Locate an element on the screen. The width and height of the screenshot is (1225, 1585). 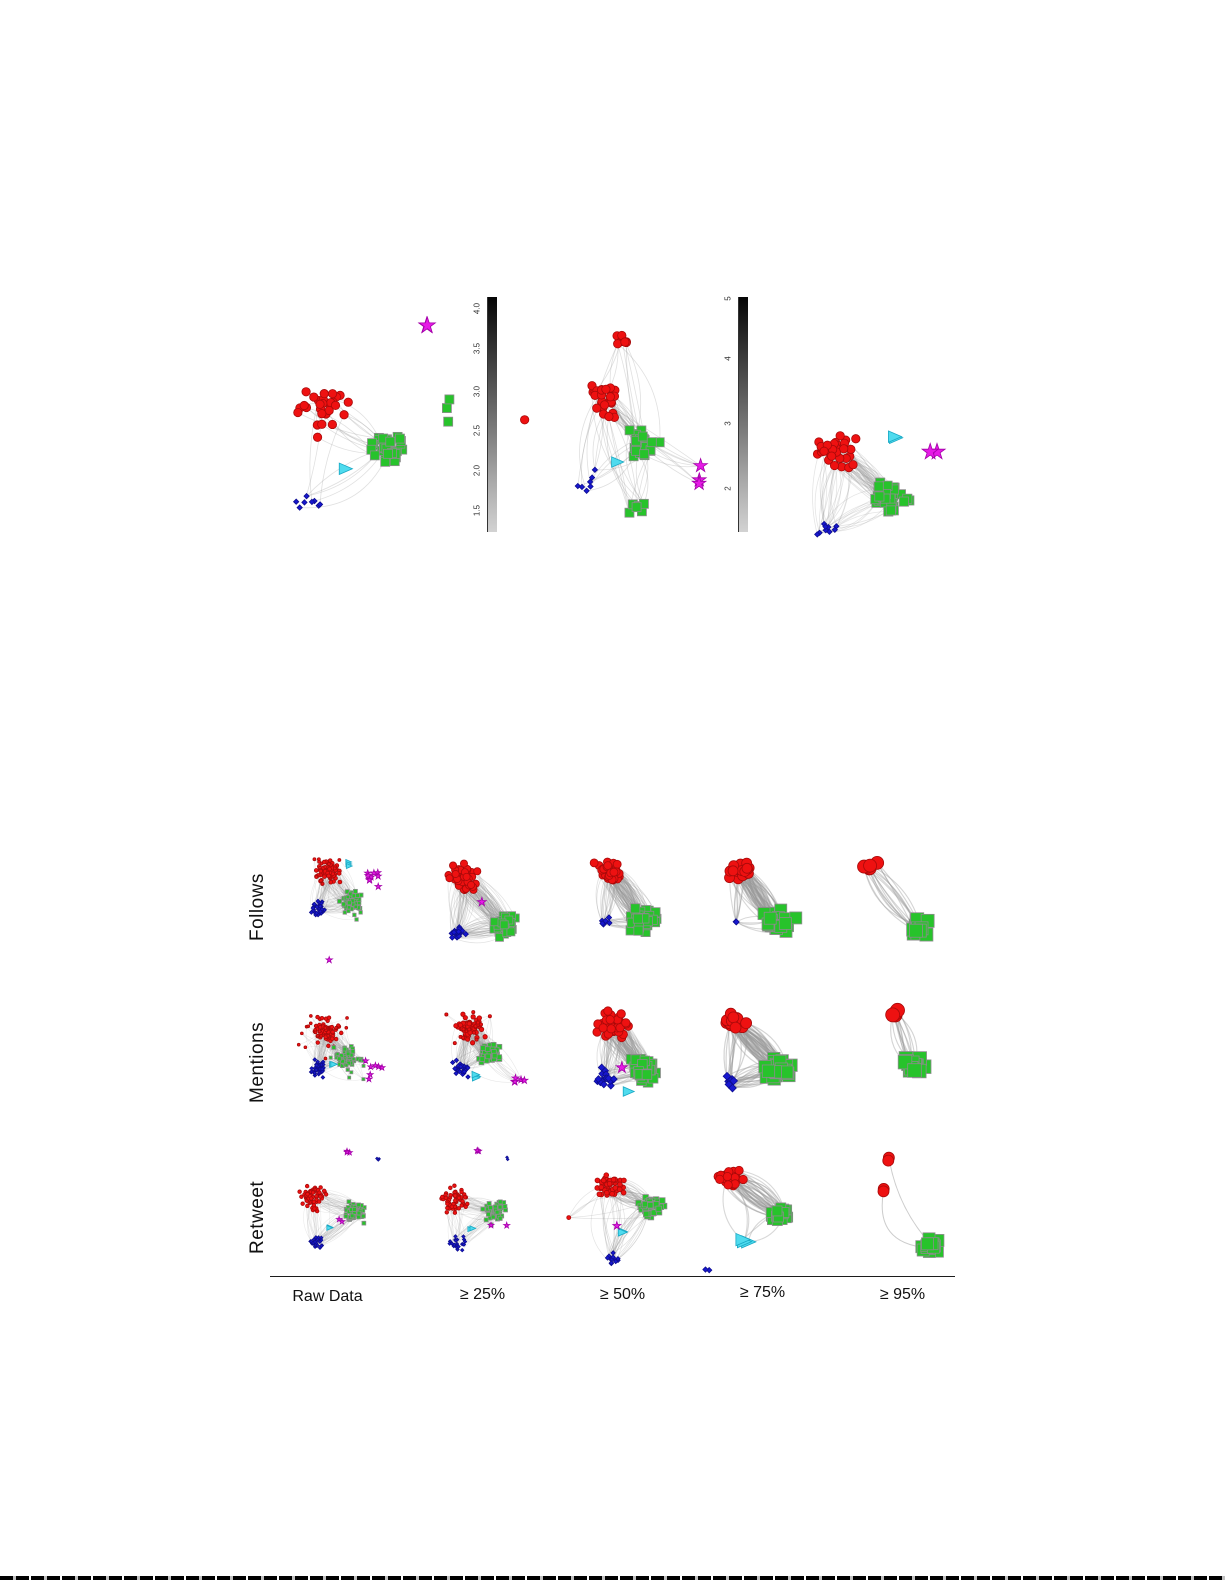
colorbar-2: 5 4 3 2 is located at coordinates (736, 414).